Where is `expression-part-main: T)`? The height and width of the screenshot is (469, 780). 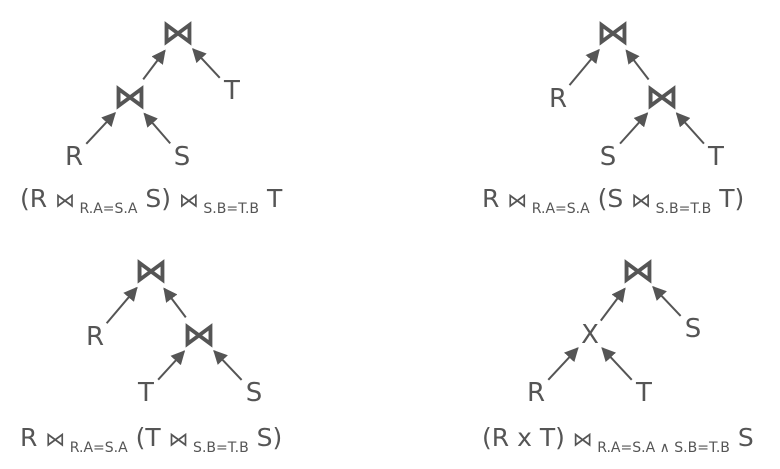
expression-part-main: T) is located at coordinates (727, 198).